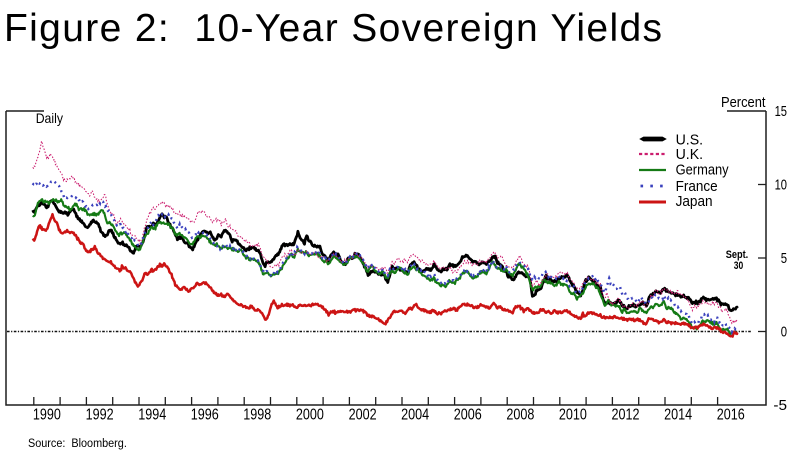  What do you see at coordinates (47, 415) in the screenshot?
I see `svg-text: 1990` at bounding box center [47, 415].